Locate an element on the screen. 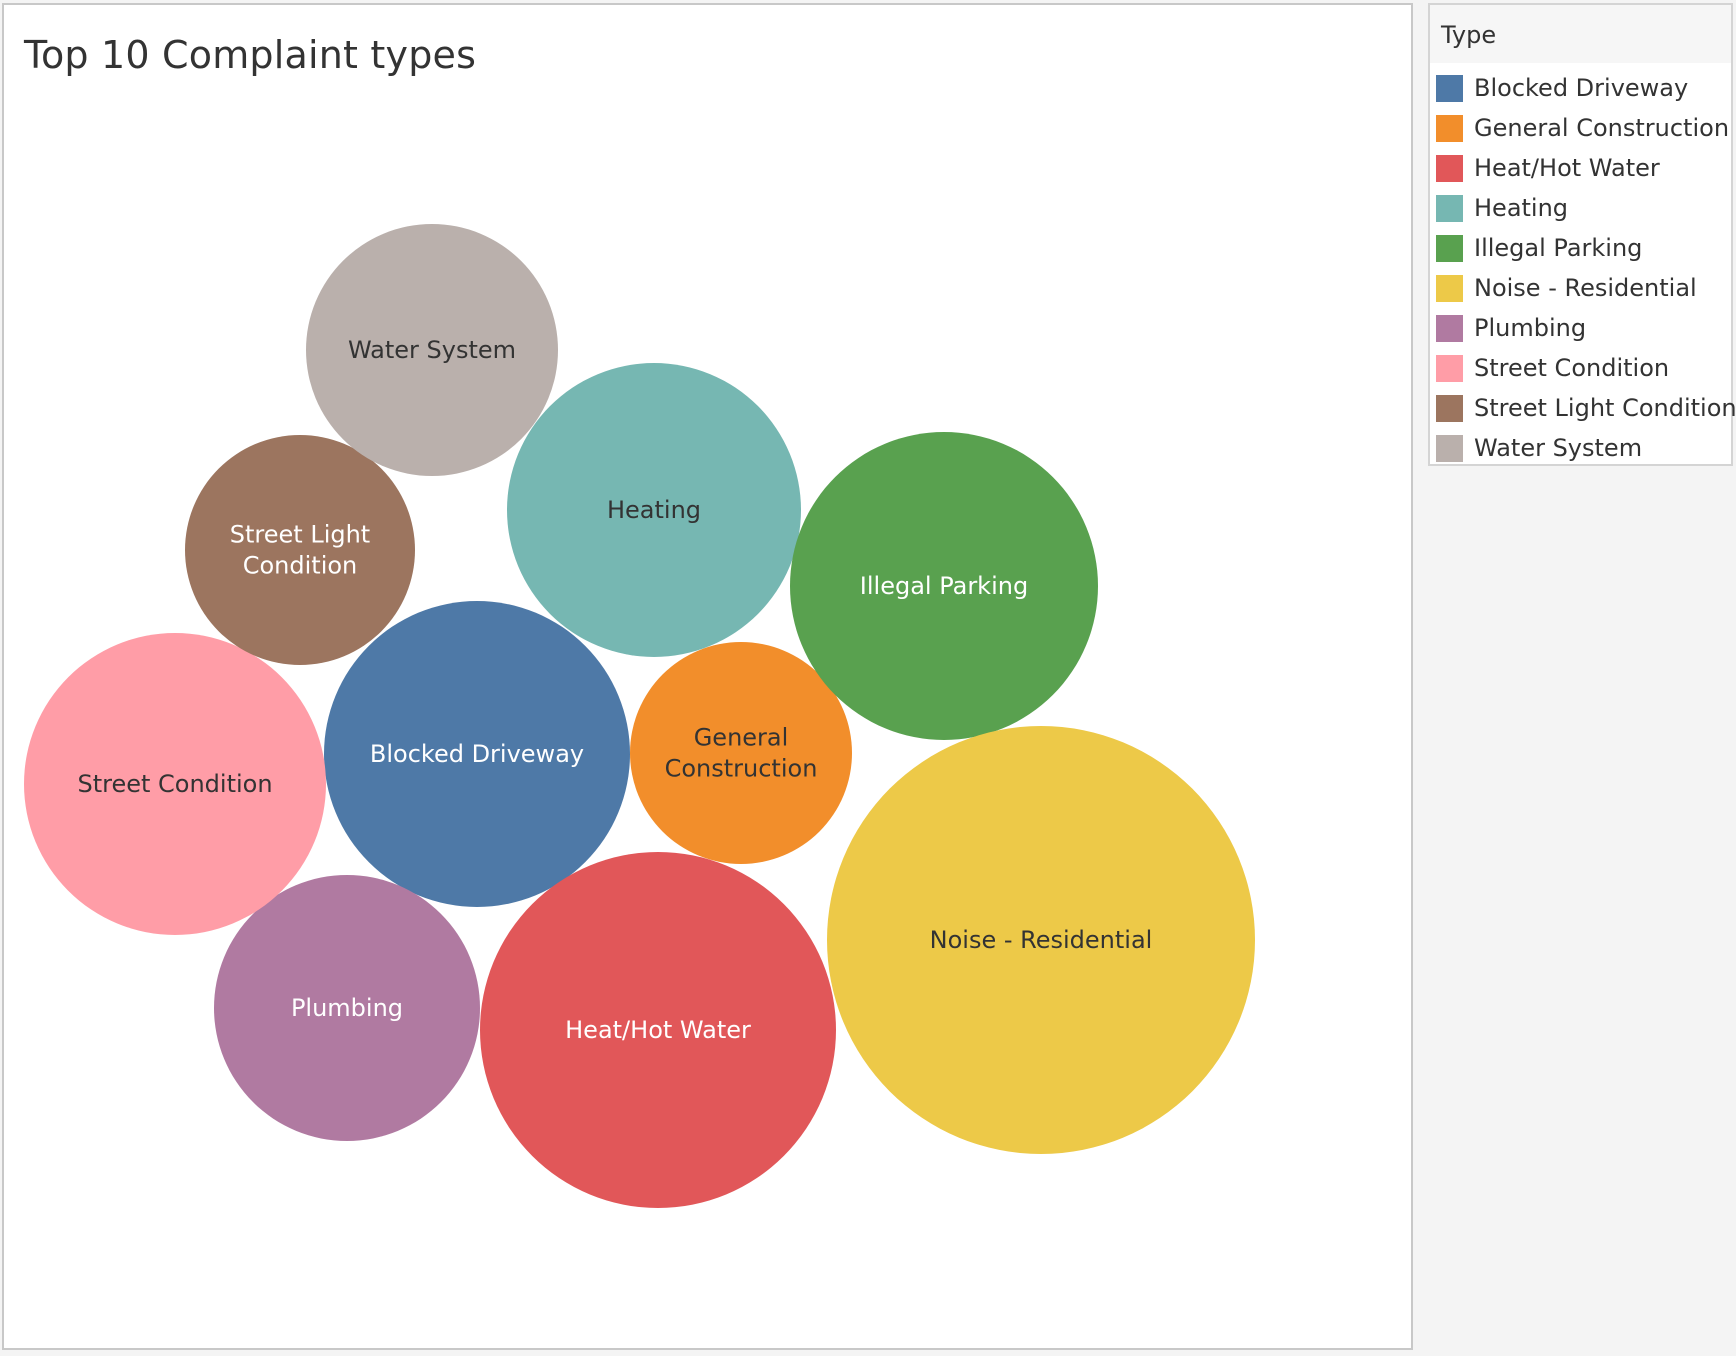  legend-item-heat-hot-water: Heat/Hot Water is located at coordinates (1586, 168).